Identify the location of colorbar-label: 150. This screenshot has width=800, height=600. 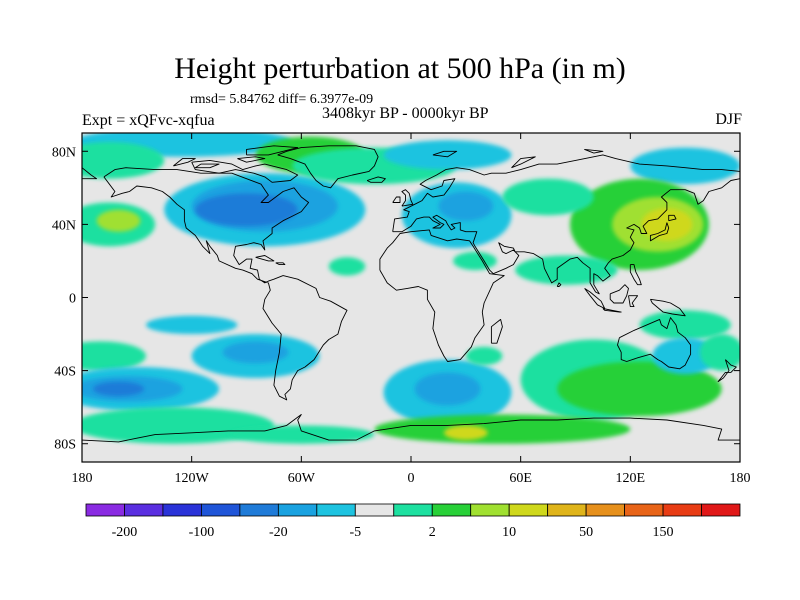
(663, 532).